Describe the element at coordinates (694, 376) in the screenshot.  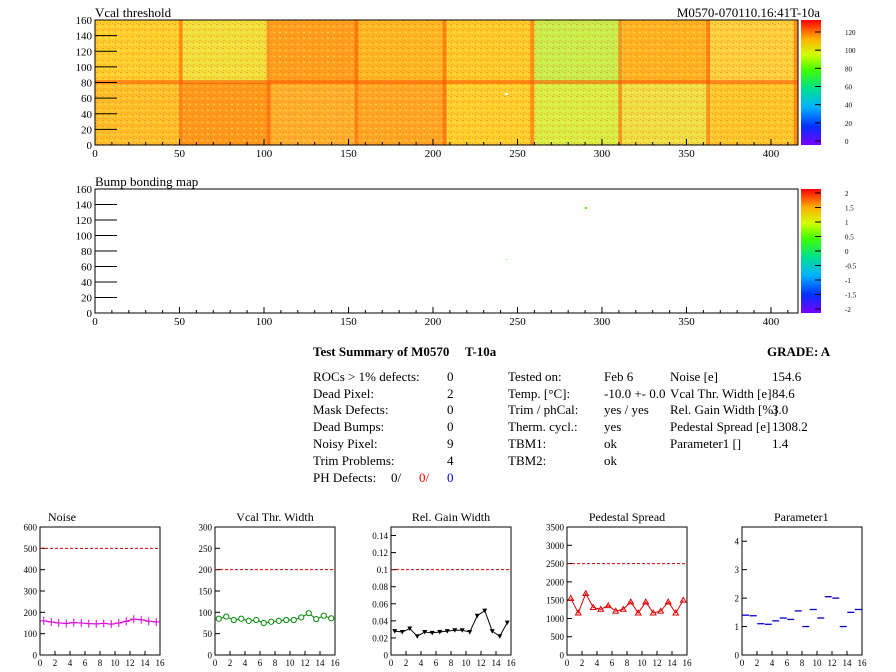
I see `summary-label: Noise [e]` at that location.